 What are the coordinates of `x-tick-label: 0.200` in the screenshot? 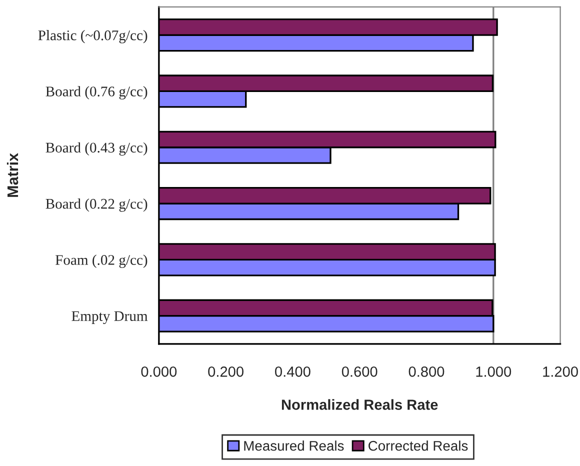 It's located at (226, 371).